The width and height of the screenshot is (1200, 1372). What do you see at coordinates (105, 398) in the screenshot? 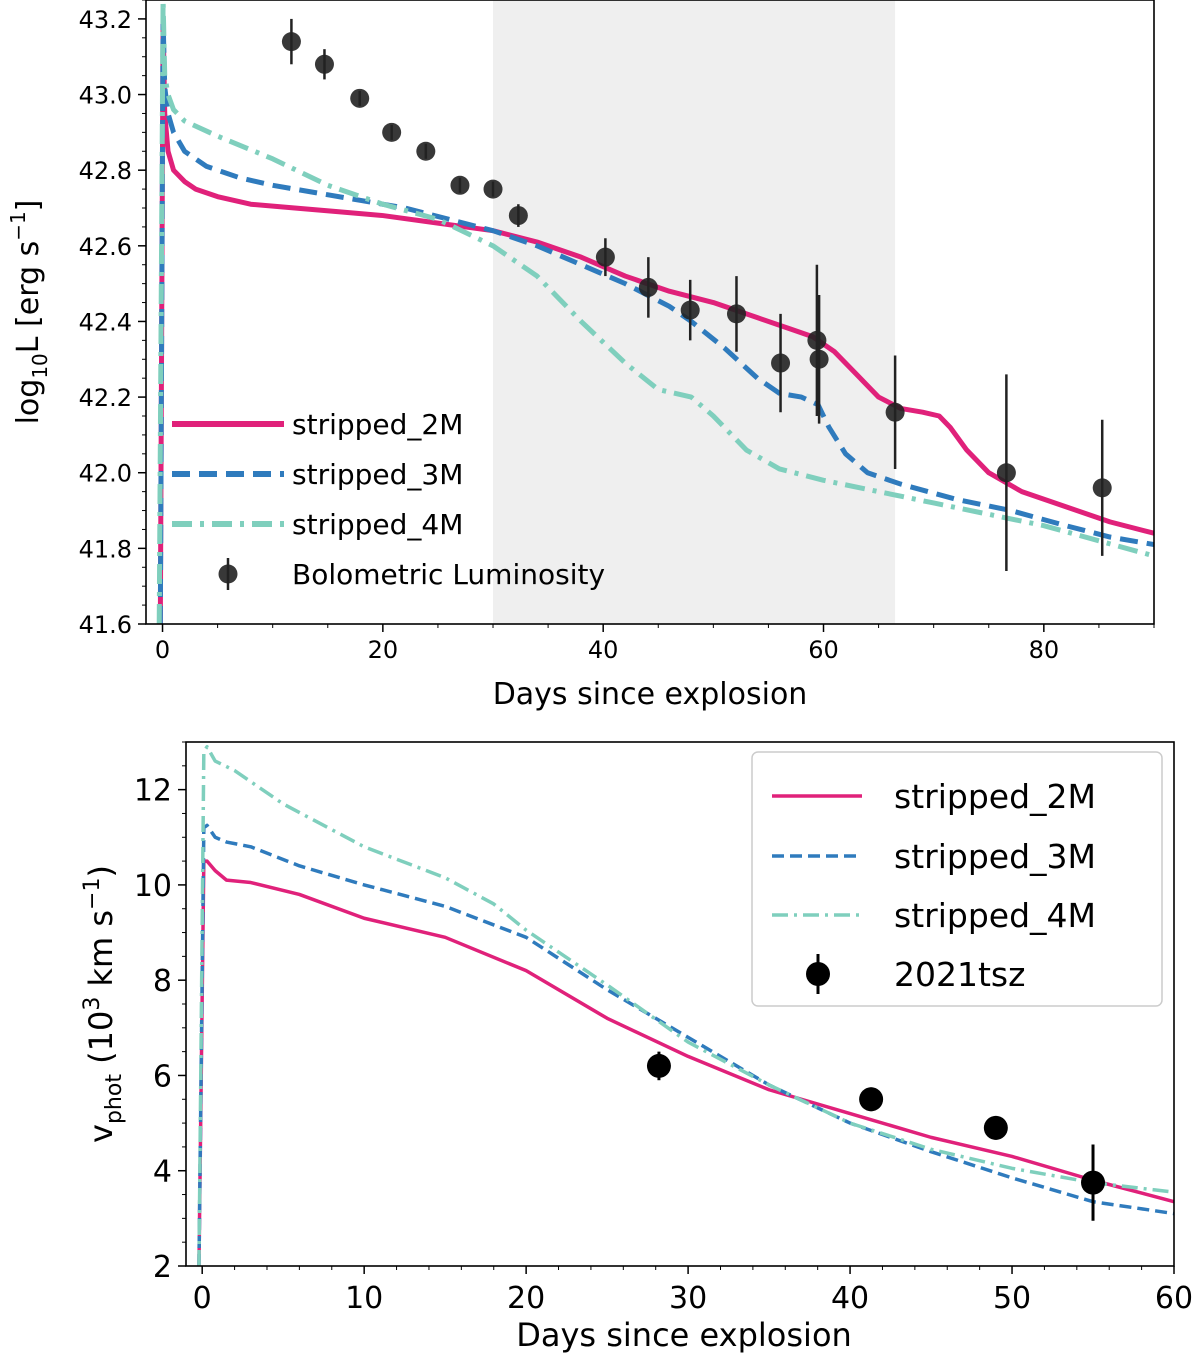
I see `y-tick-label-42-2: 42.2` at bounding box center [105, 398].